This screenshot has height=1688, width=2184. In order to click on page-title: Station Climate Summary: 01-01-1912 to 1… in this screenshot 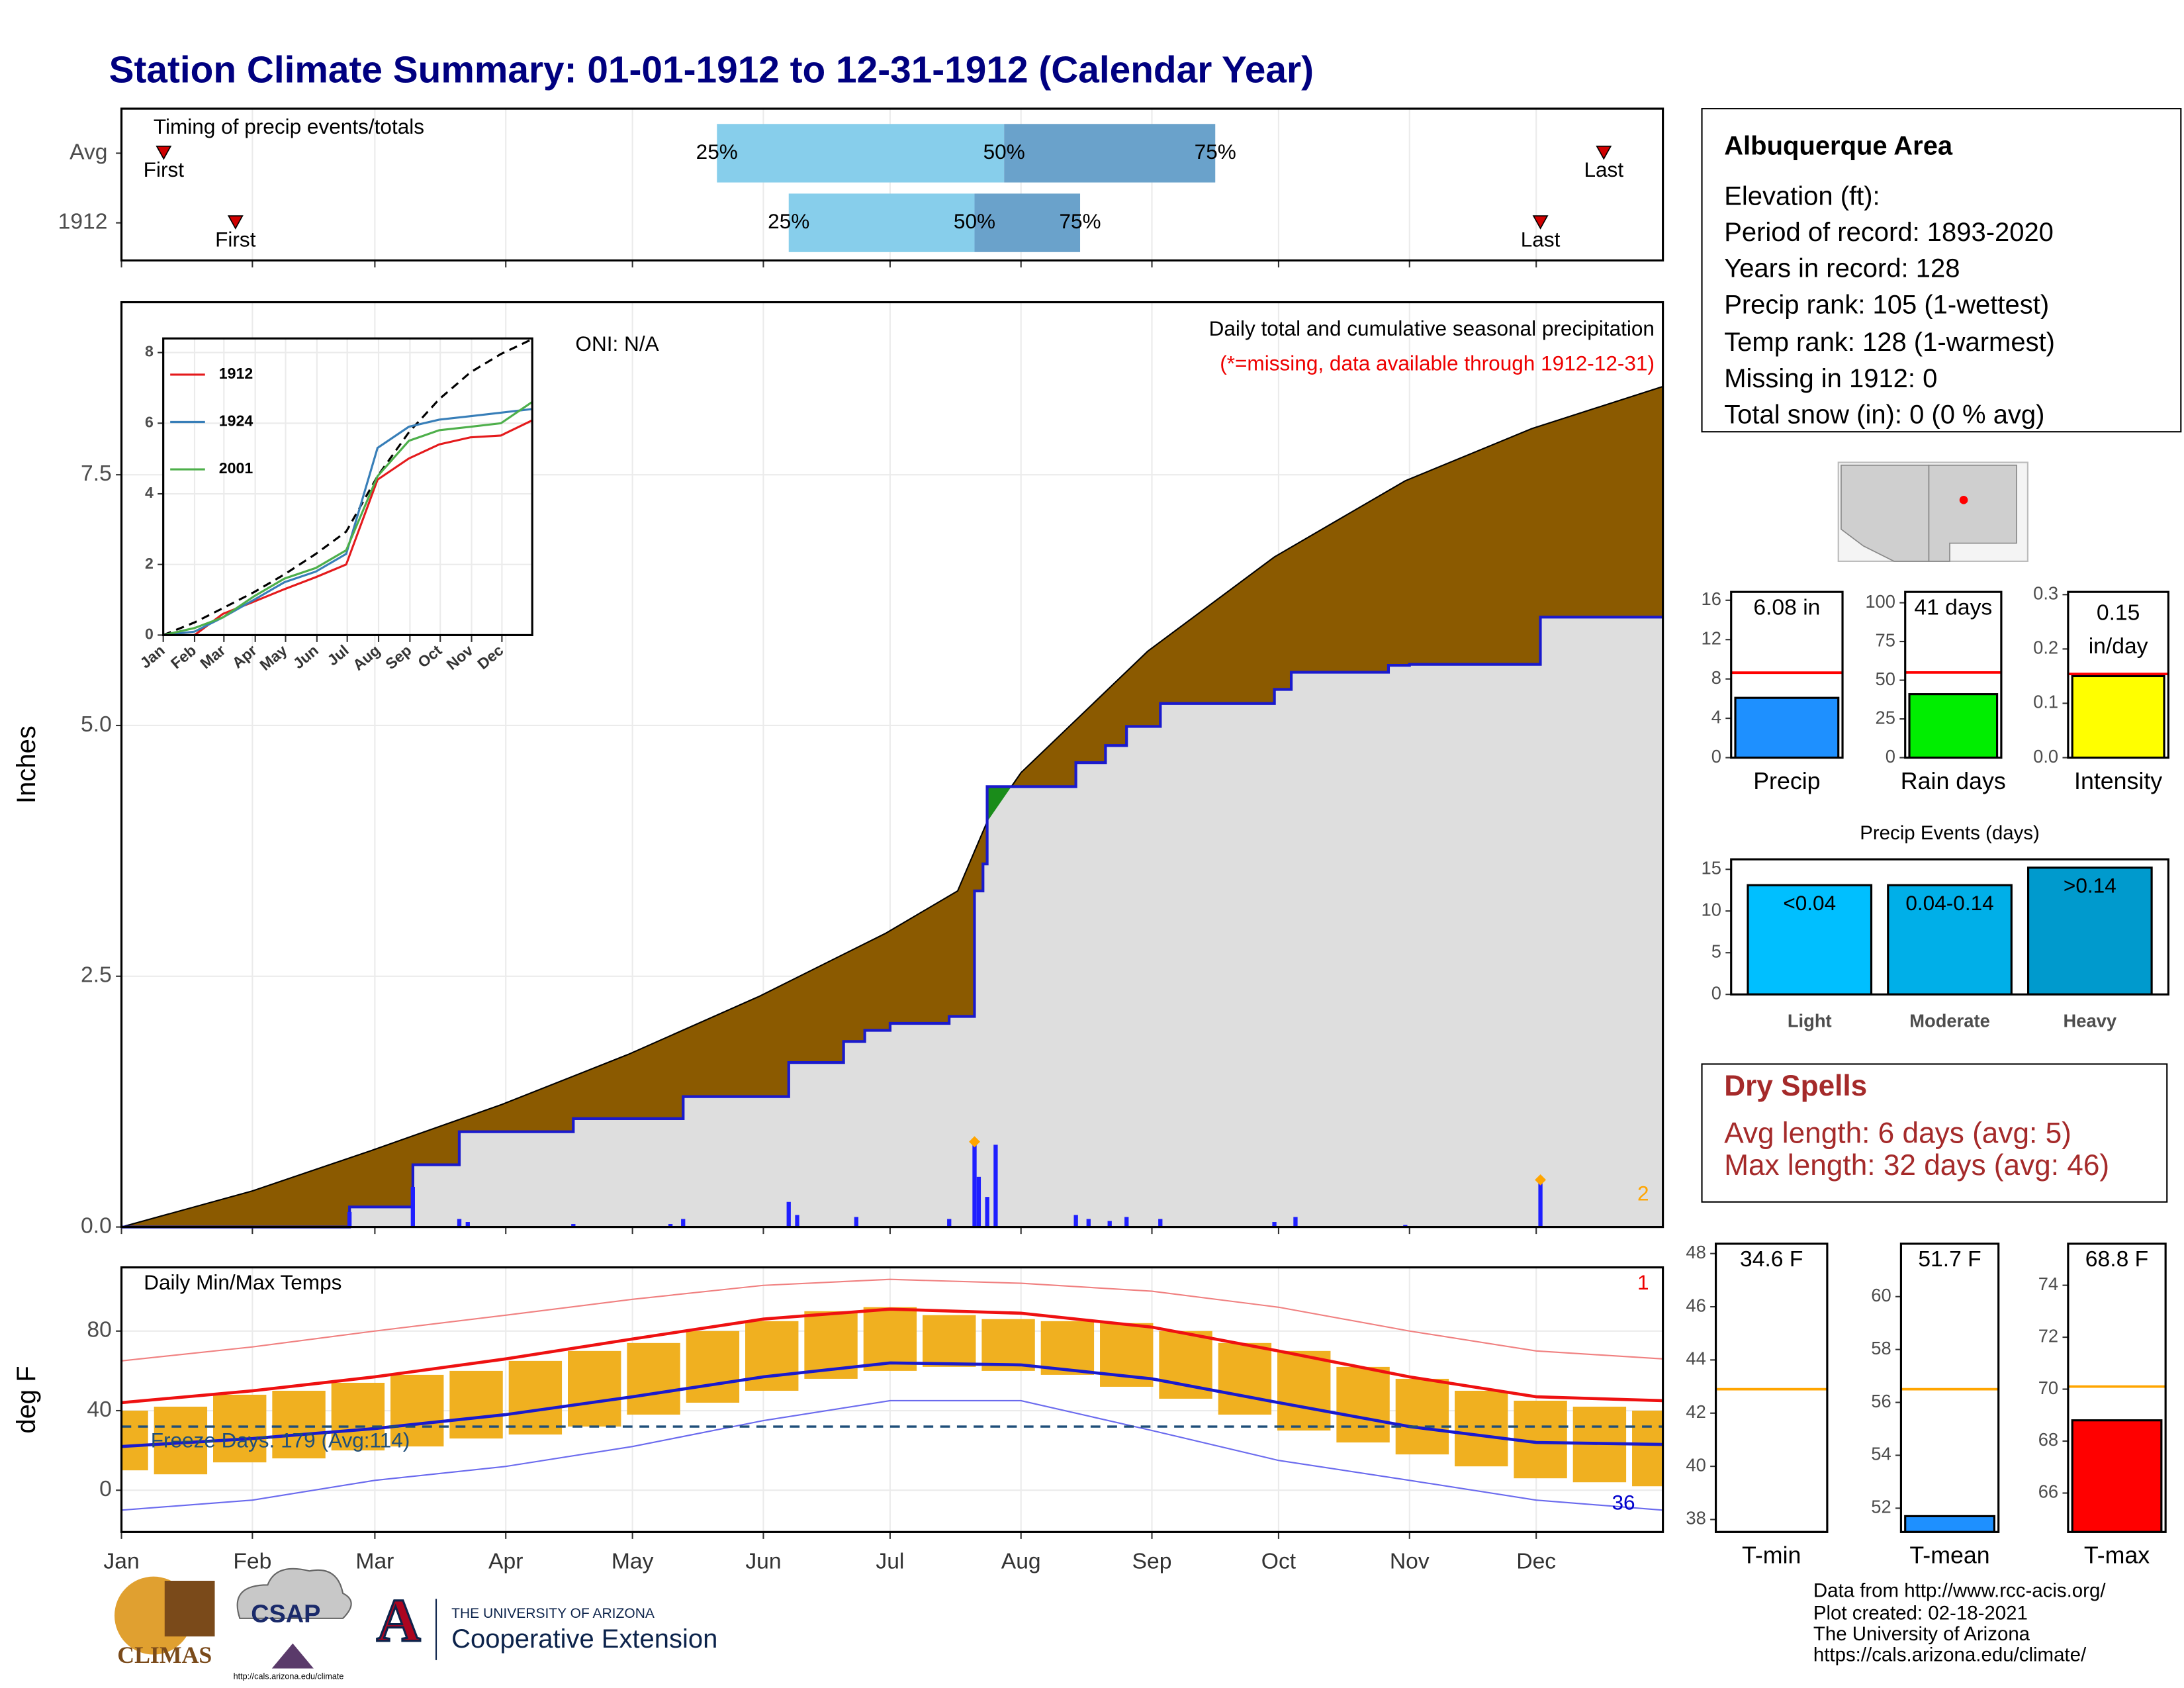, I will do `click(711, 70)`.